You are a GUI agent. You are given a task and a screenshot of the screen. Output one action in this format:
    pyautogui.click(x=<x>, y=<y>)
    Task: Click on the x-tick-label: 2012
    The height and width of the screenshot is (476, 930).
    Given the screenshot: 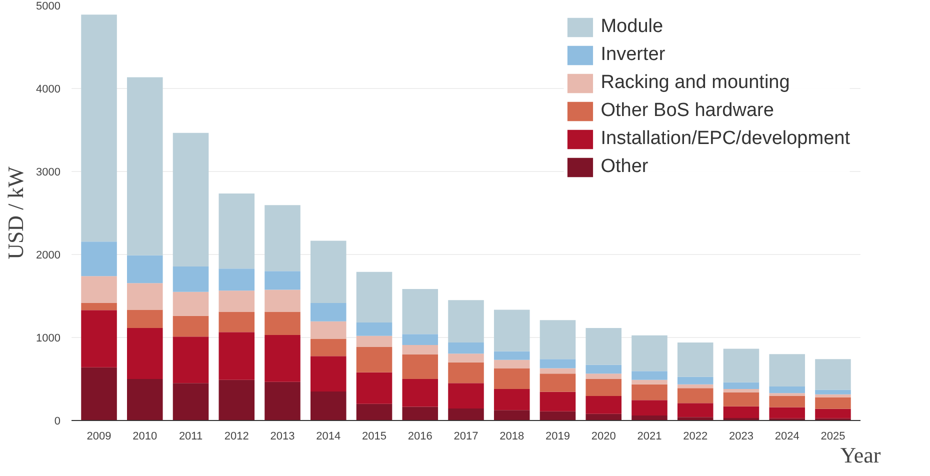 What is the action you would take?
    pyautogui.click(x=236, y=436)
    